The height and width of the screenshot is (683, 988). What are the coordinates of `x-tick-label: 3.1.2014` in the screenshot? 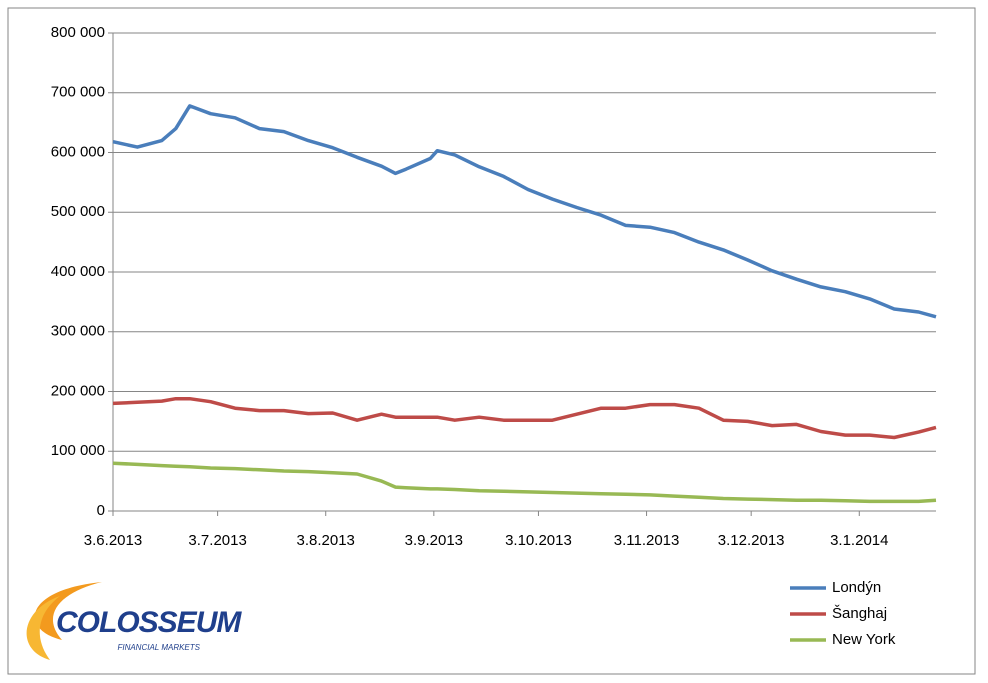 It's located at (859, 540).